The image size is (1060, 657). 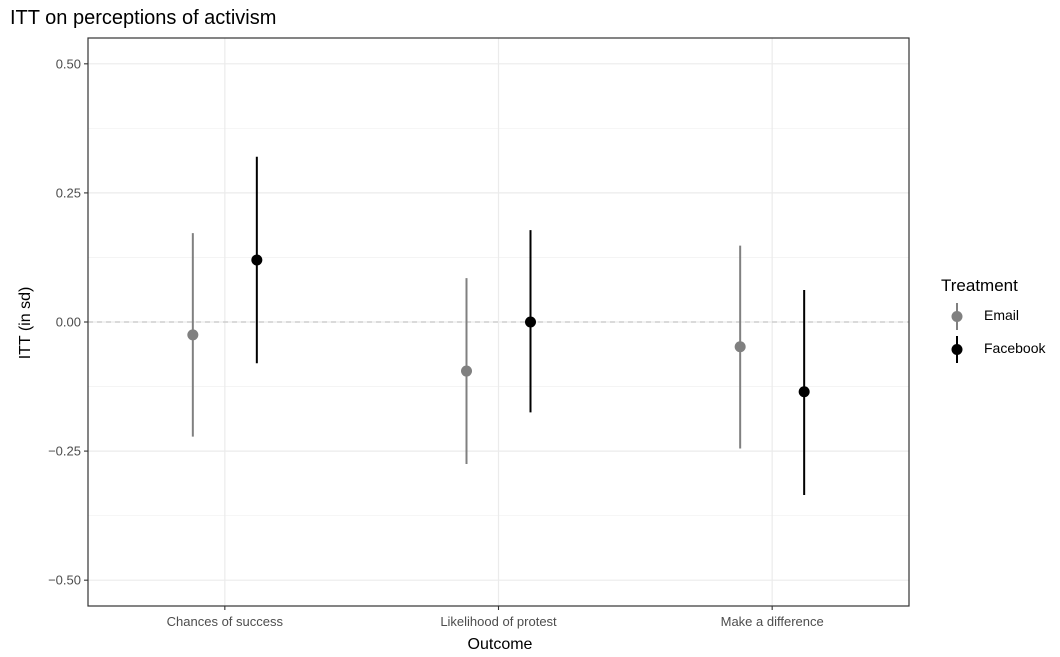 I want to click on x-tick-label: Make a difference, so click(x=772, y=621).